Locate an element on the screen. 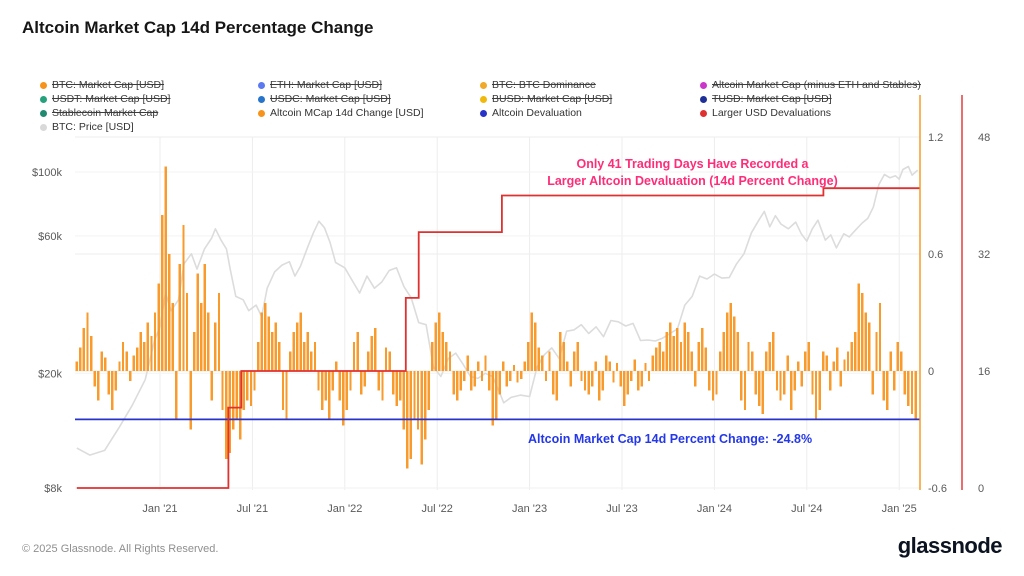 Image resolution: width=1024 pixels, height=576 pixels. svg-text: 48 is located at coordinates (984, 138).